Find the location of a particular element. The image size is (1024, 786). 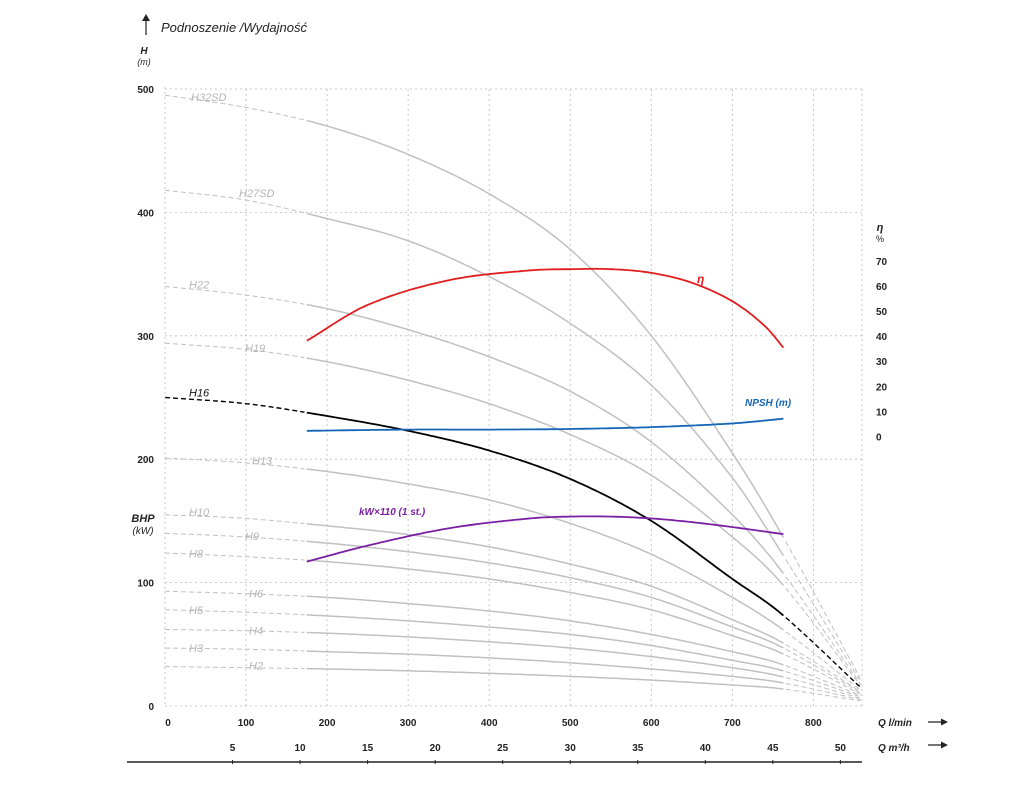

x-axis-label: Q l/min is located at coordinates (895, 723).